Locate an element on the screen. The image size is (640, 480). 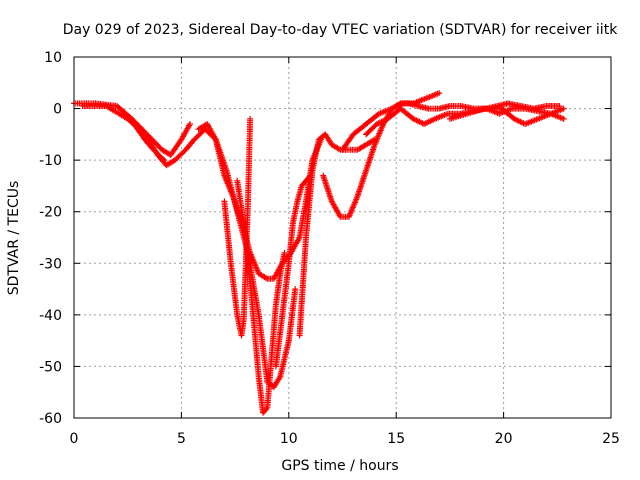
x-tick-label: 10 is located at coordinates (289, 439).